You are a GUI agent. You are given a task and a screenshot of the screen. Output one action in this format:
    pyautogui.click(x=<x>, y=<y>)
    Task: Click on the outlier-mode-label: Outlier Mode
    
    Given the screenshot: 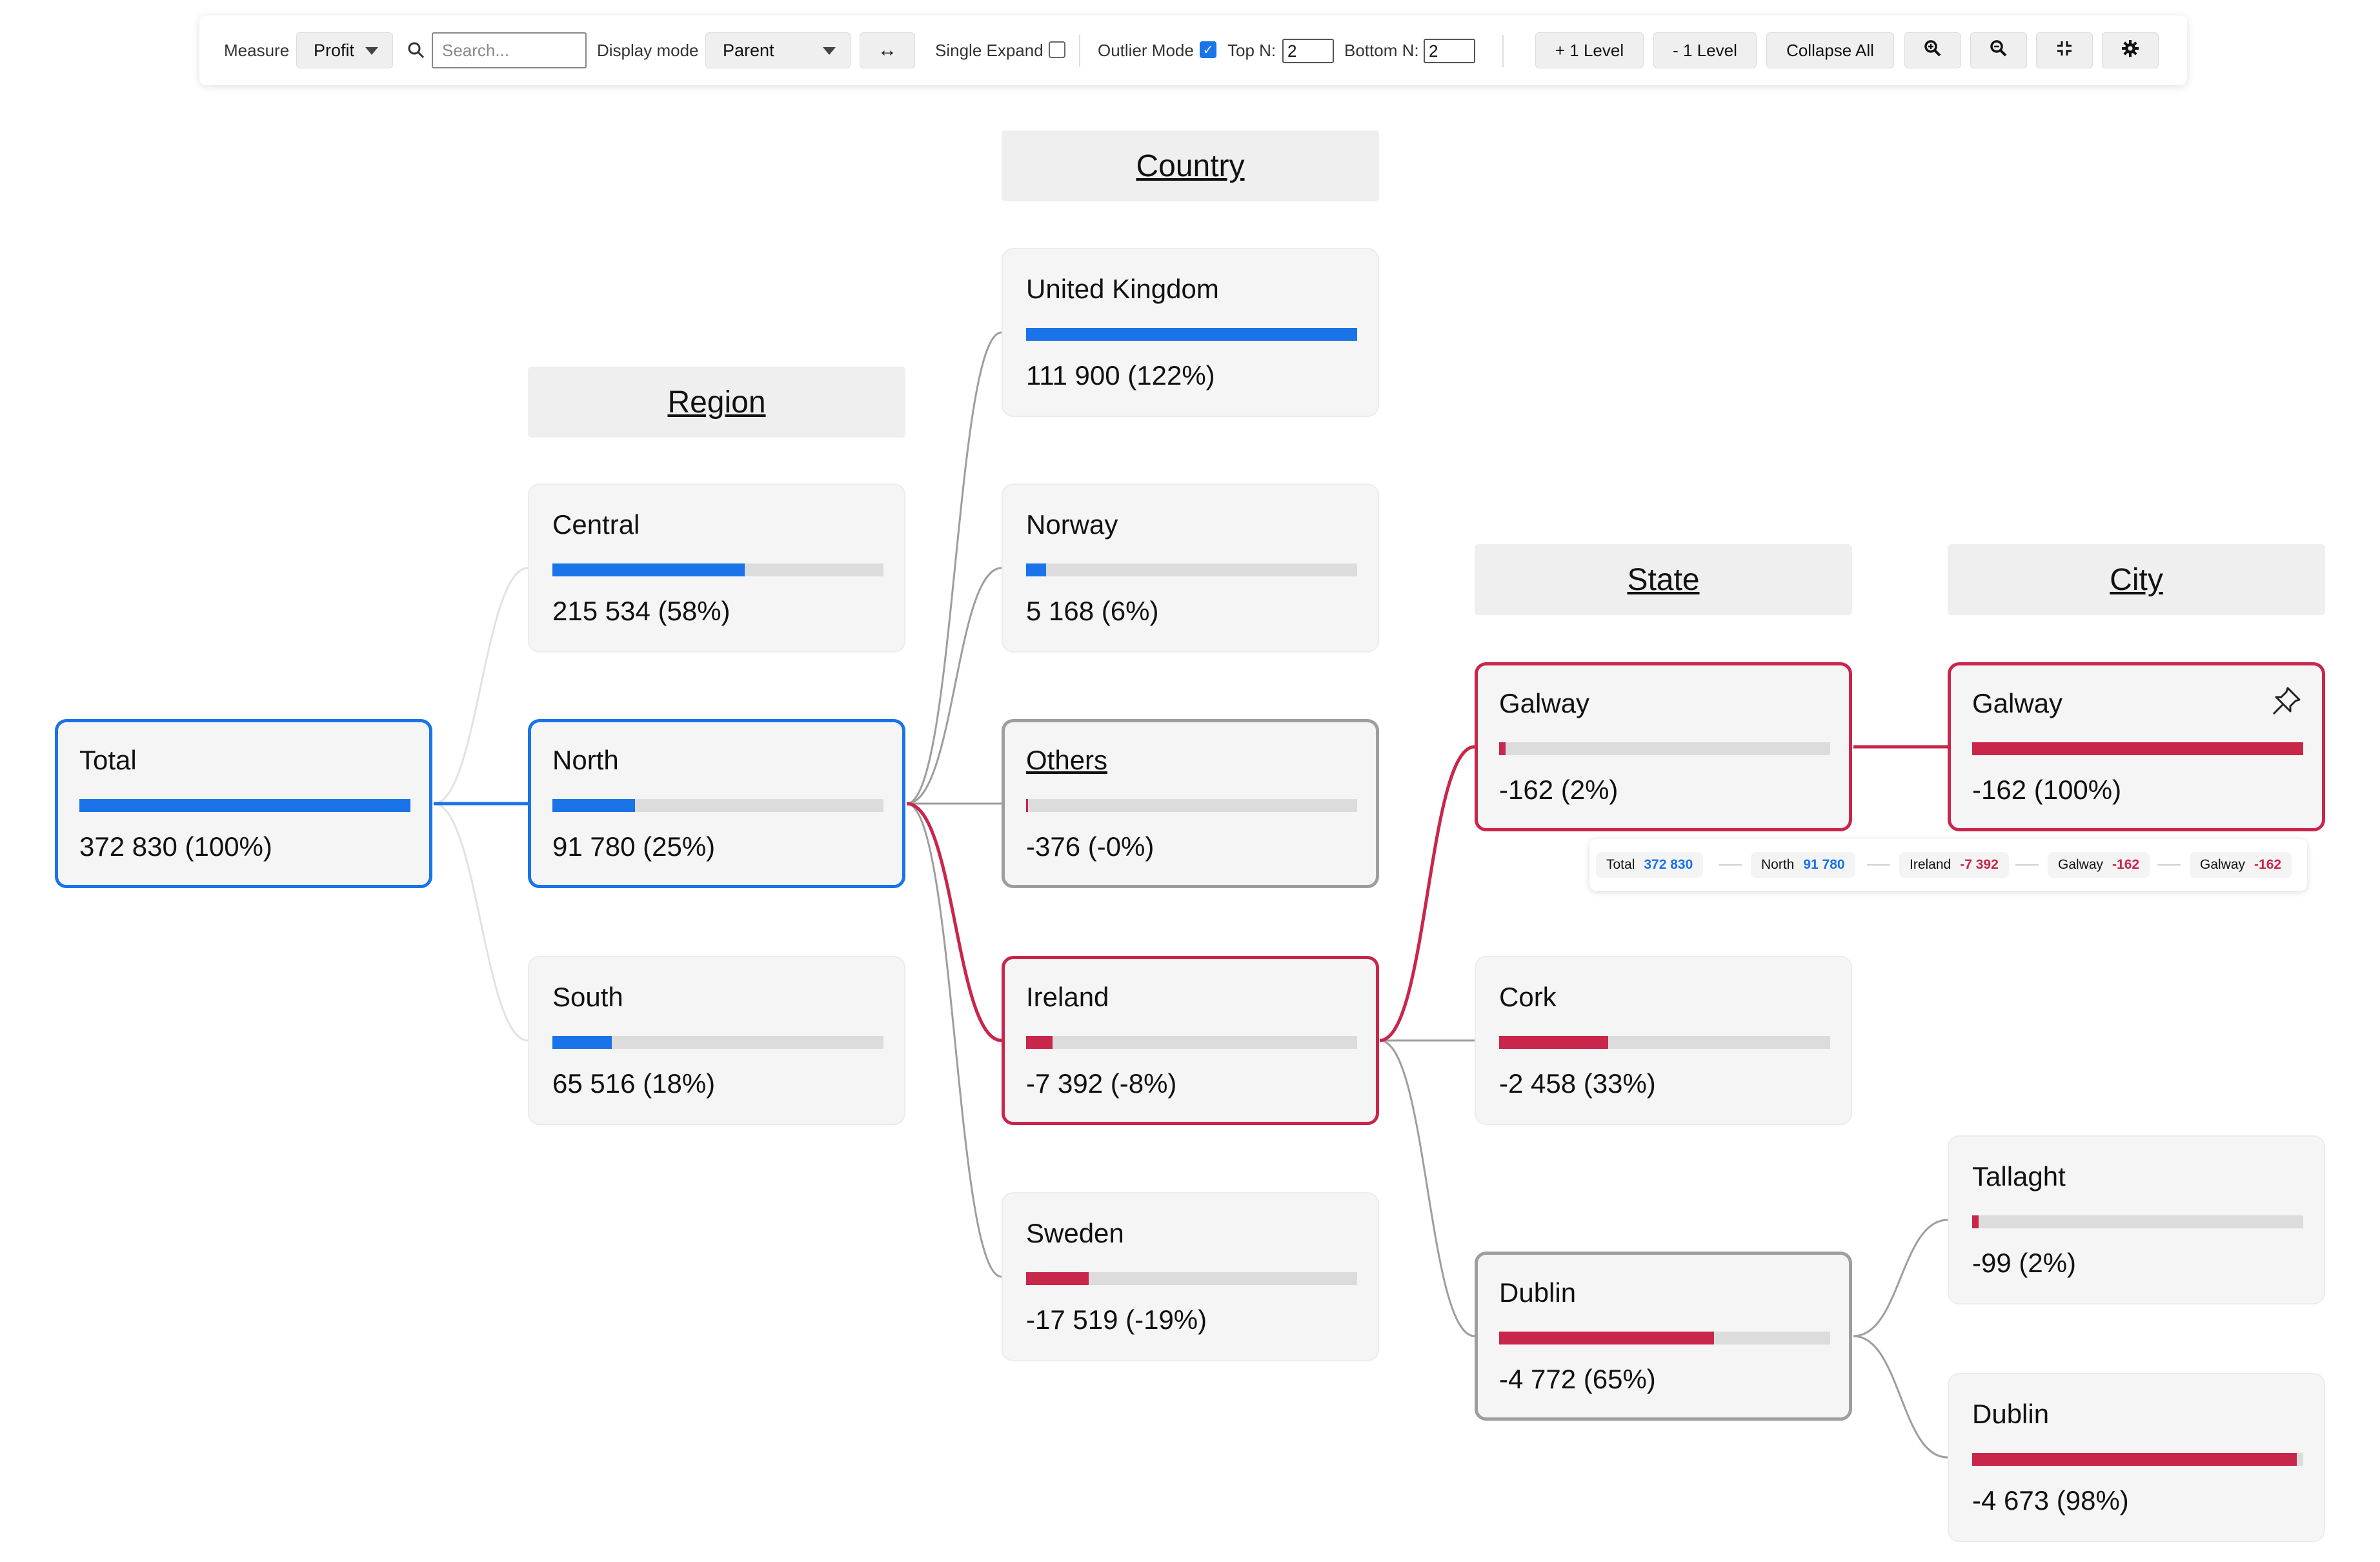 What is the action you would take?
    pyautogui.click(x=1146, y=50)
    